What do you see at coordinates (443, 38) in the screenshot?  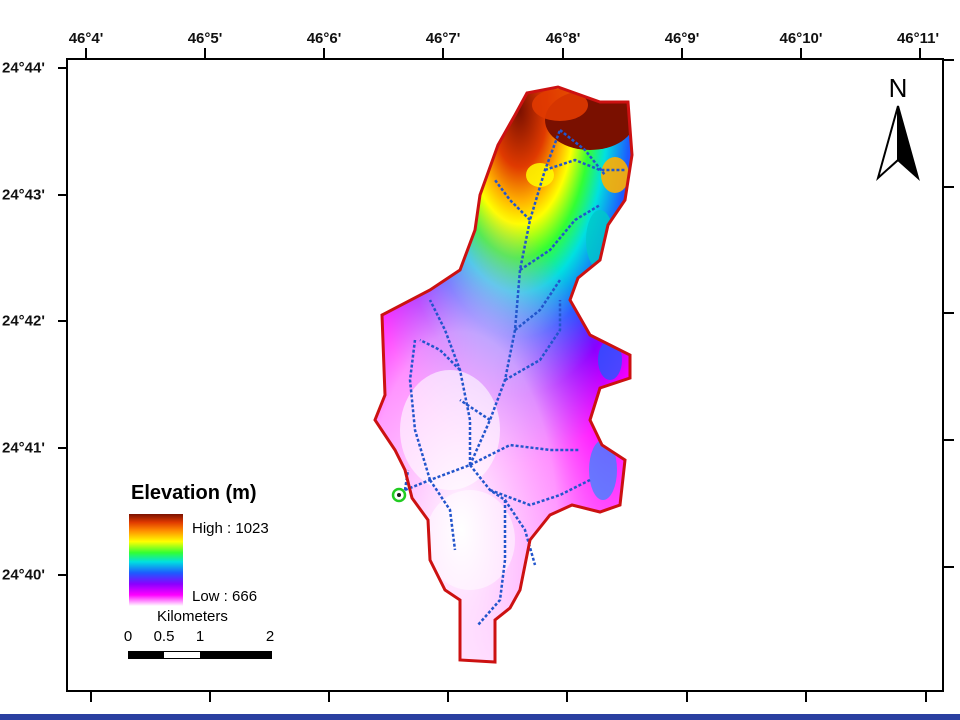 I see `longitude-label: 46°7'` at bounding box center [443, 38].